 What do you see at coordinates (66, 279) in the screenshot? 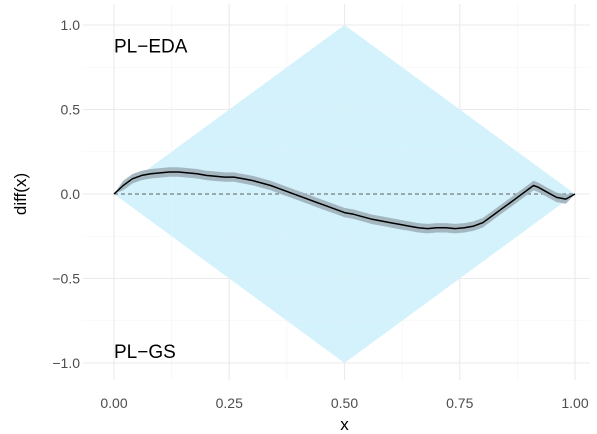
I see `y-tick-label: −0.5` at bounding box center [66, 279].